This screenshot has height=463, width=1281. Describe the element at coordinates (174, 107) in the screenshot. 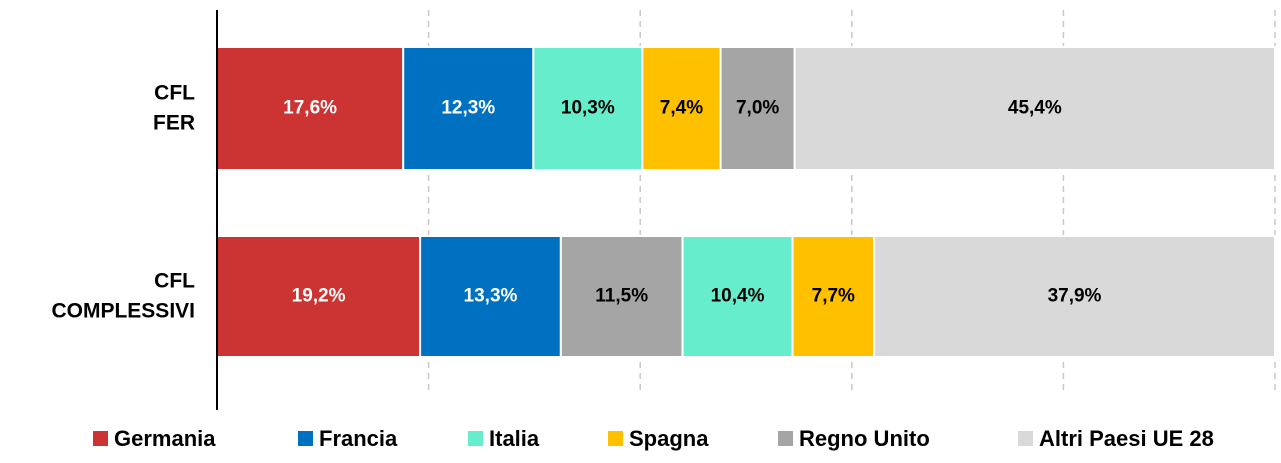

I see `category-label: CFL FER` at that location.